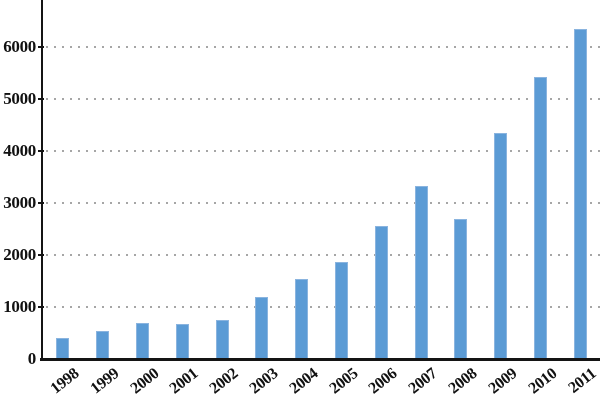 Image resolution: width=600 pixels, height=400 pixels. Describe the element at coordinates (65, 381) in the screenshot. I see `x-tick-label-1998: 1998` at that location.